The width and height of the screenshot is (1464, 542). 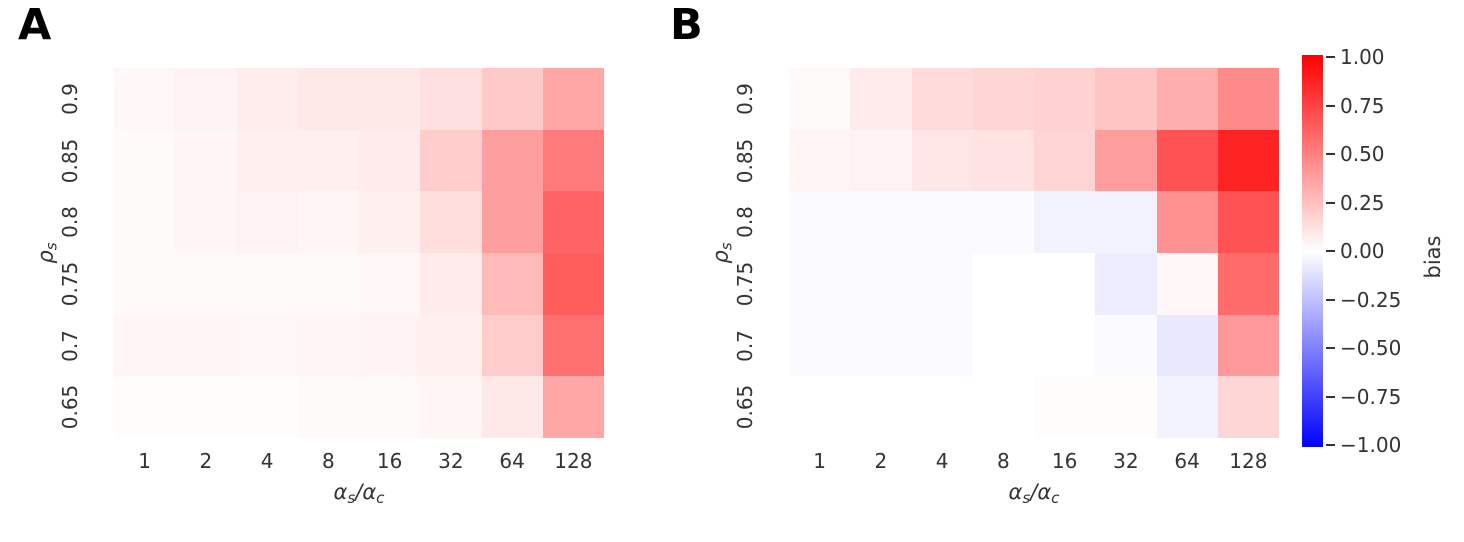 What do you see at coordinates (206, 461) in the screenshot?
I see `x-tick-label: 2` at bounding box center [206, 461].